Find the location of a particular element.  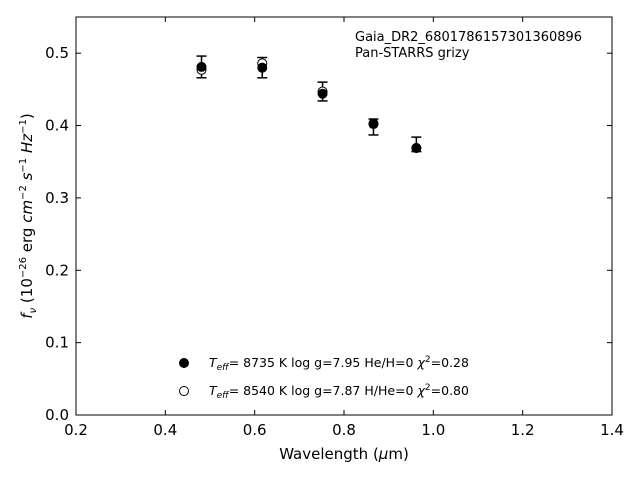

y-tick-label: 0.0 is located at coordinates (57, 415).